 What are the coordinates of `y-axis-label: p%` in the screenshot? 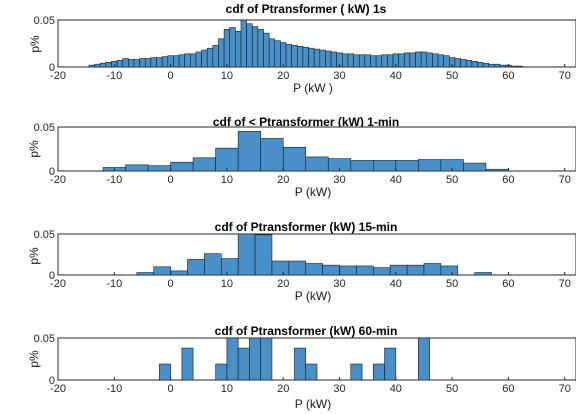 It's located at (34, 149).